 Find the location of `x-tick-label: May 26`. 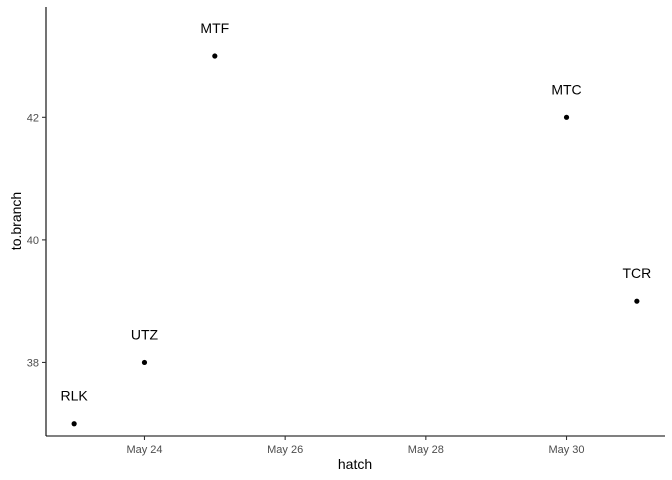

x-tick-label: May 26 is located at coordinates (285, 450).